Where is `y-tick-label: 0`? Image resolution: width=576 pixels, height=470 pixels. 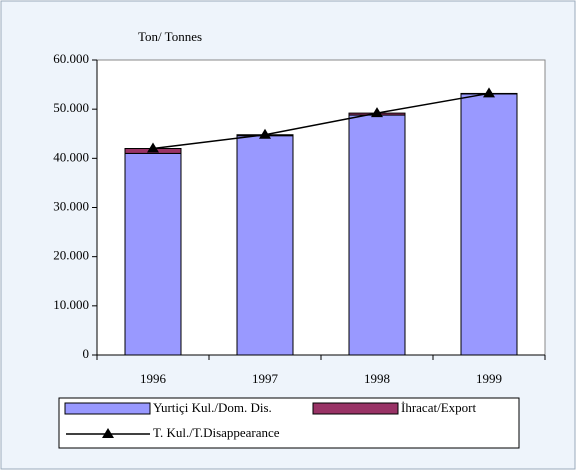 y-tick-label: 0 is located at coordinates (86, 353).